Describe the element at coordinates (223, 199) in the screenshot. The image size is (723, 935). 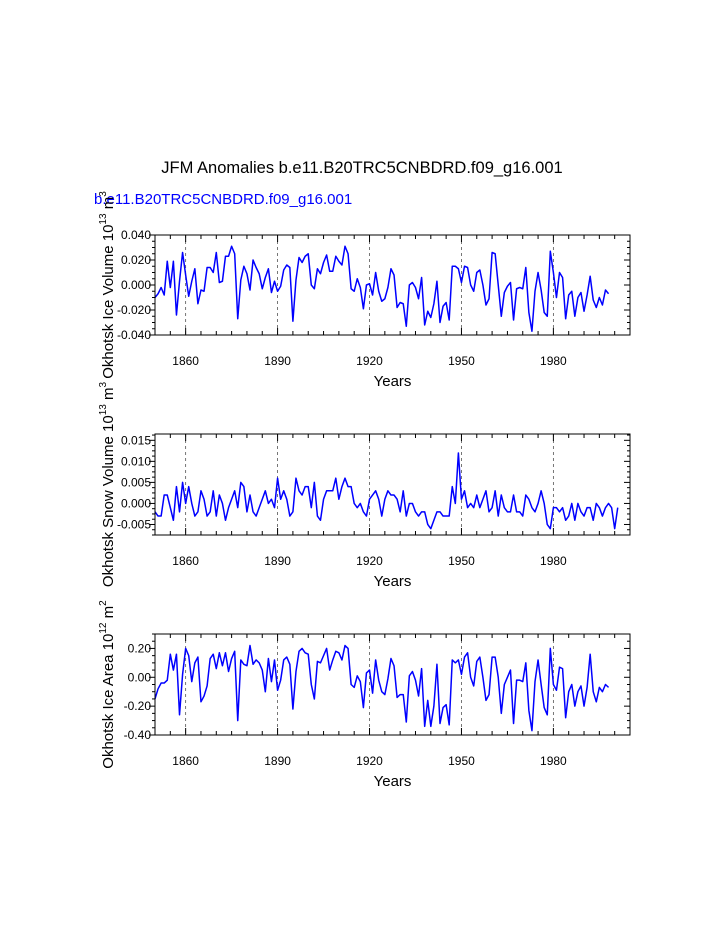
I see `figure-subtitle: b.e11.B20TRC5CNBDRD.f09_g16.001` at that location.